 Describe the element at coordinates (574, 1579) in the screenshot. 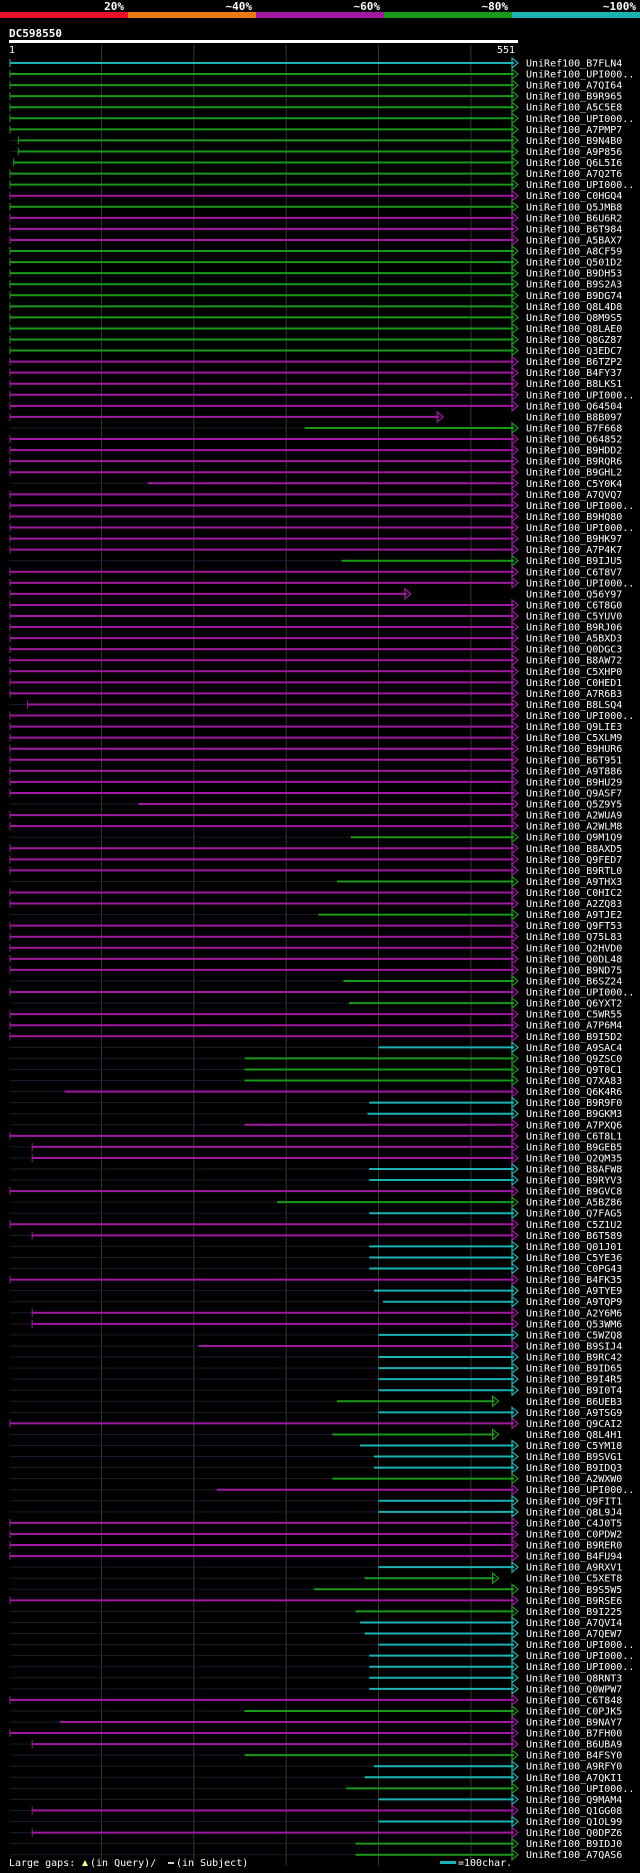

I see `hit-id: UniRef100_C5XET8` at that location.